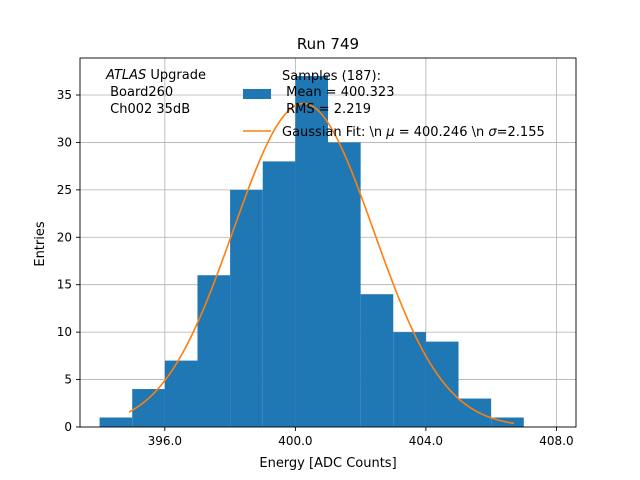 This screenshot has height=480, width=640. I want to click on x-tick-label: 404.0, so click(426, 441).